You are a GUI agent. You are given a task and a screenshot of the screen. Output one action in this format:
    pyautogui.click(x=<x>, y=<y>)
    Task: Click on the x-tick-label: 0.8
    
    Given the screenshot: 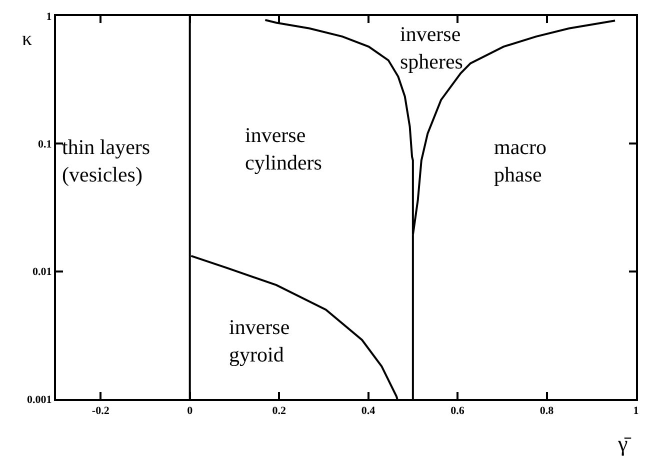 What is the action you would take?
    pyautogui.click(x=547, y=411)
    